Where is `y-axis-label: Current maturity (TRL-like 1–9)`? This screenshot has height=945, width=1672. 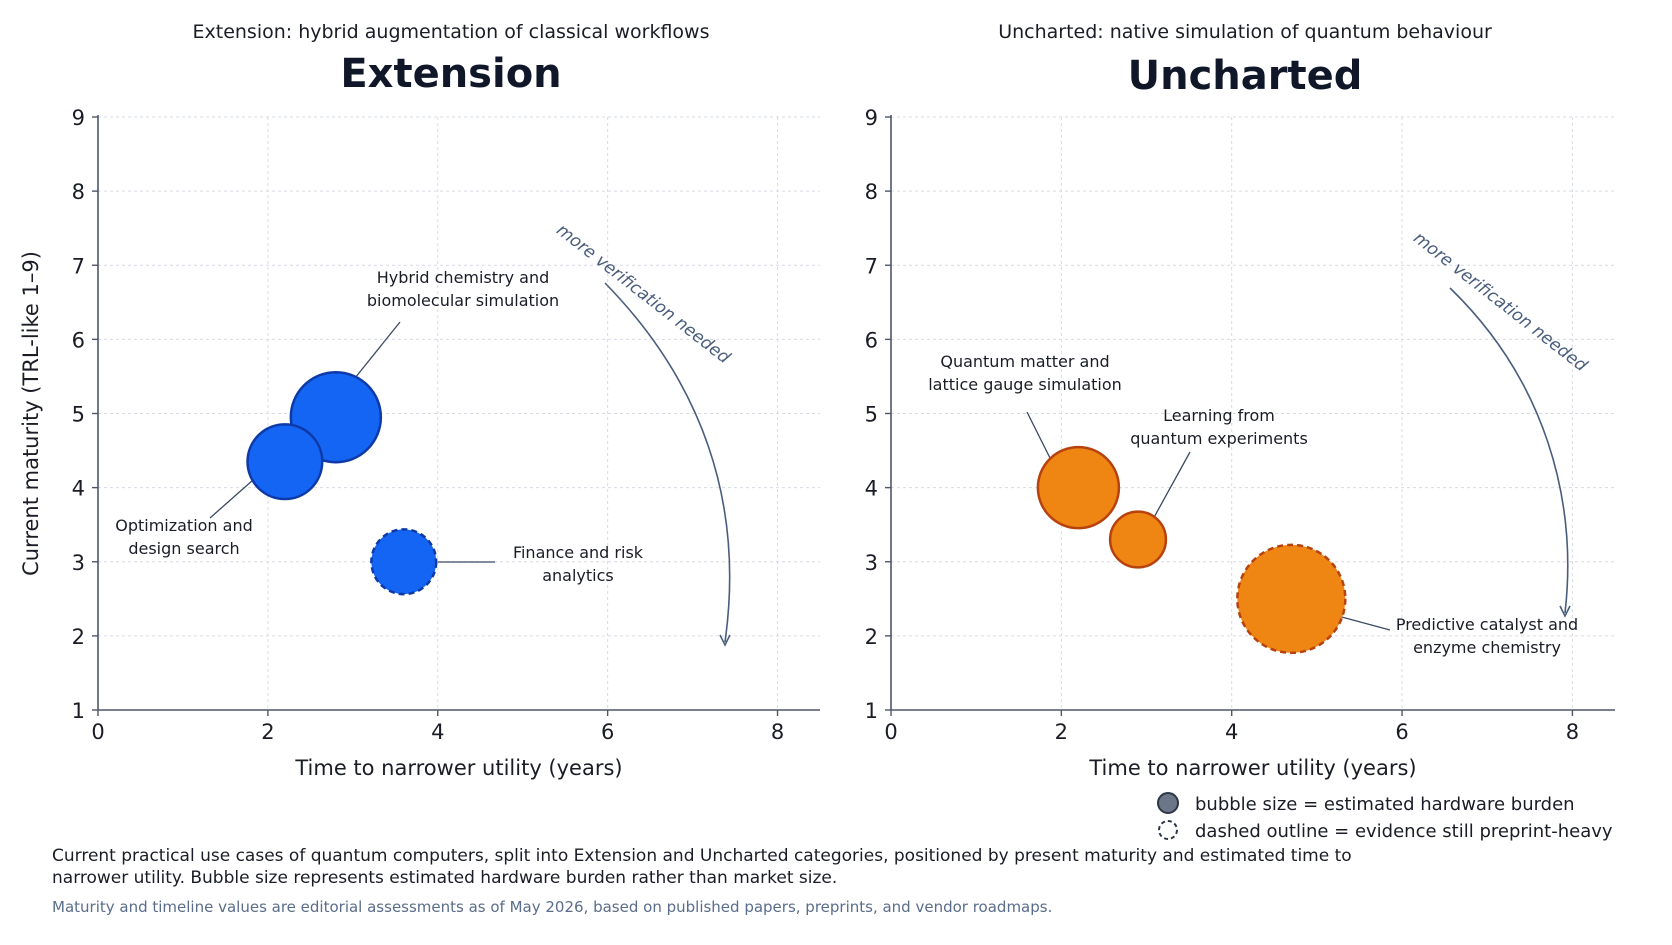
y-axis-label: Current maturity (TRL-like 1–9) is located at coordinates (31, 413).